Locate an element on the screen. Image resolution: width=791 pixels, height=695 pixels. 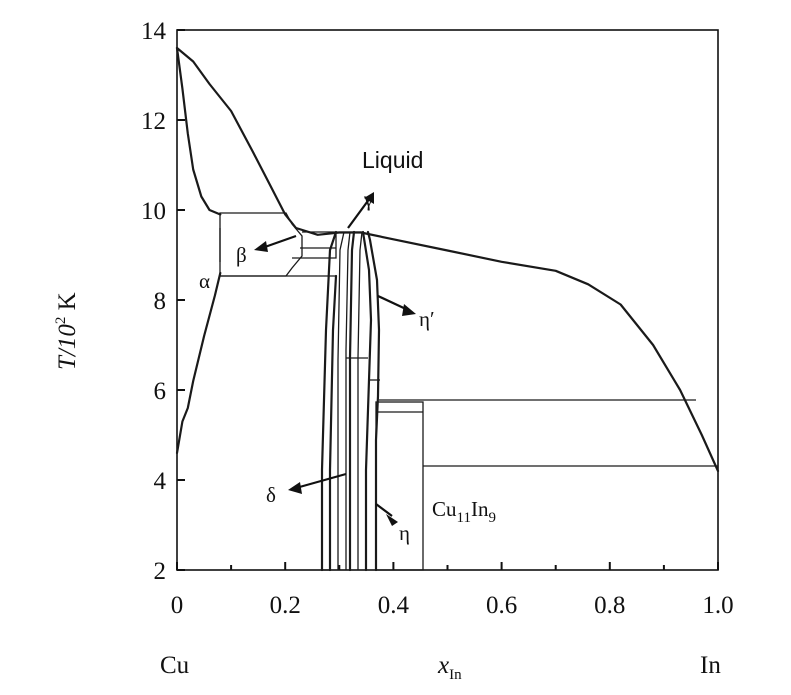
x-tick-label: 0.6 is located at coordinates (501, 605).